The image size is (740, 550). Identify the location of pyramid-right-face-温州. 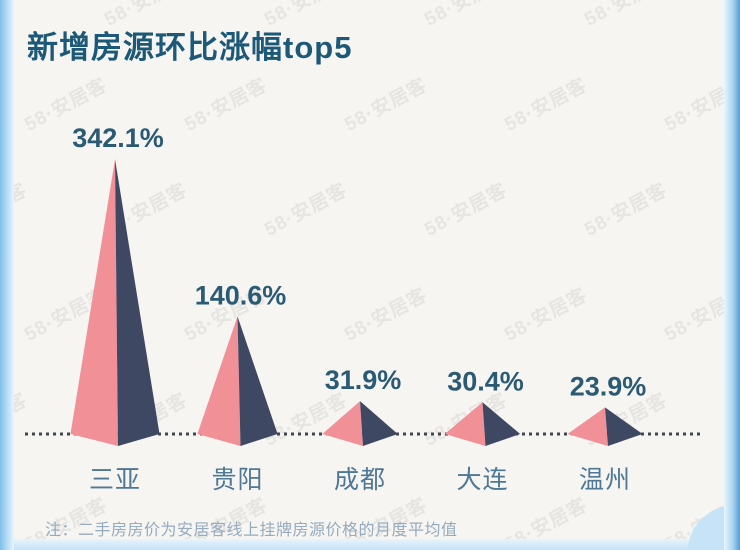
(624, 426).